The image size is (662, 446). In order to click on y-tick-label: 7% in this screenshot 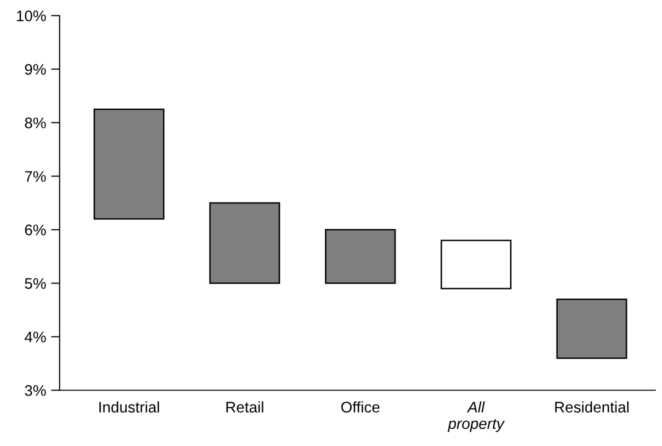, I will do `click(35, 176)`.